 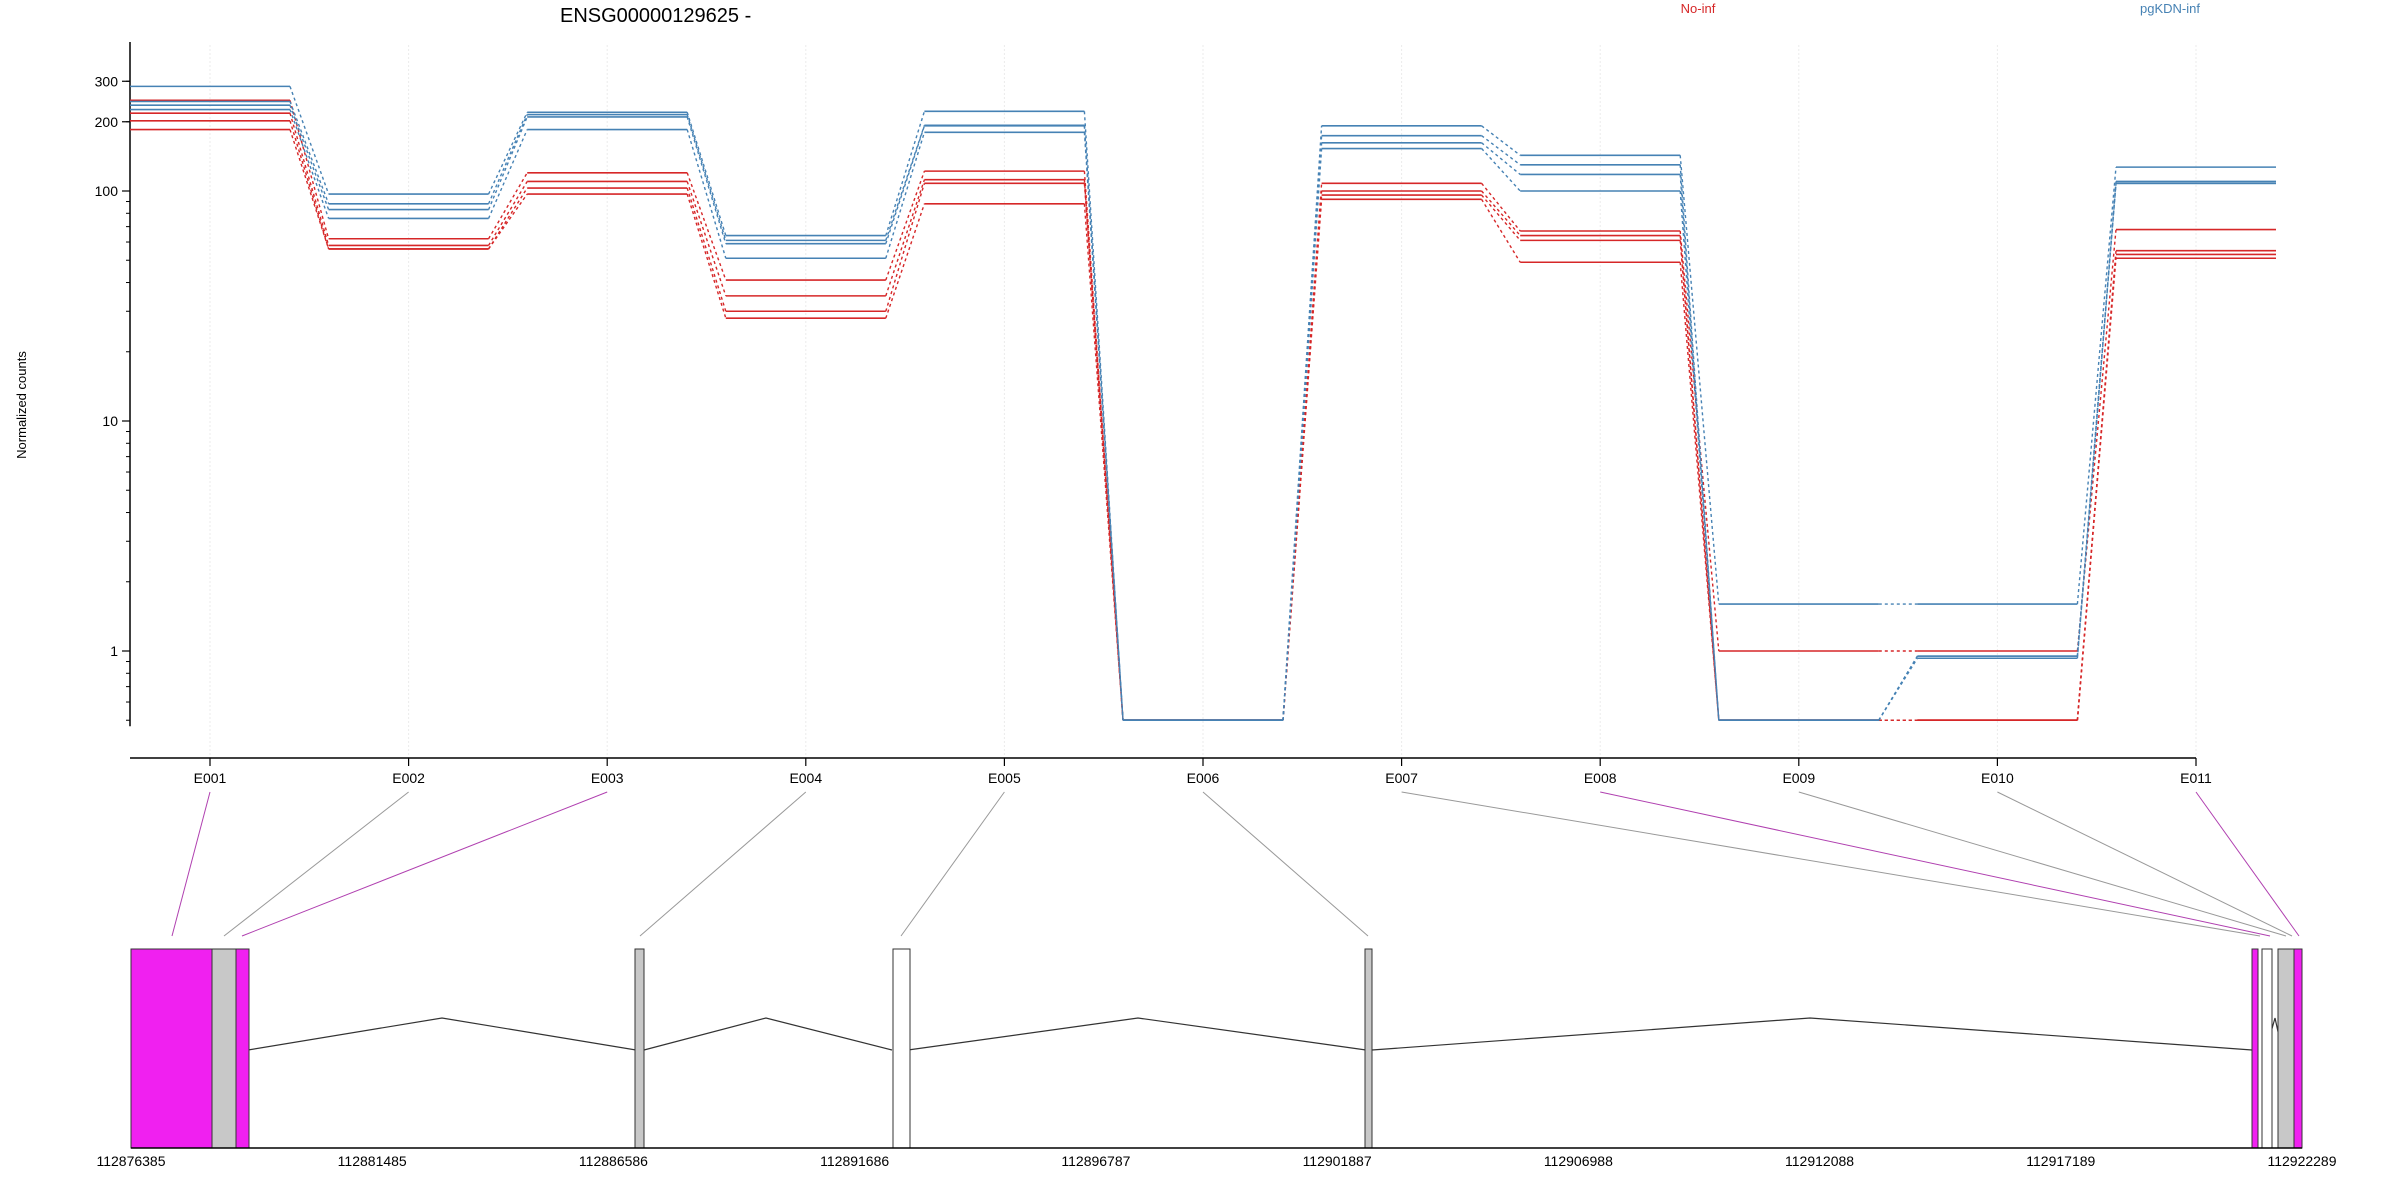 I want to click on x-tick-label-E007: E007, so click(x=1401, y=778).